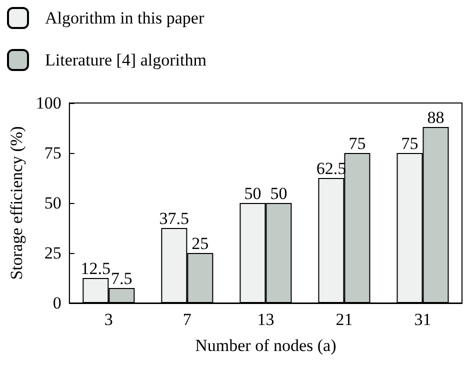 This screenshot has height=365, width=474. Describe the element at coordinates (95, 268) in the screenshot. I see `data-label: 12.5` at that location.